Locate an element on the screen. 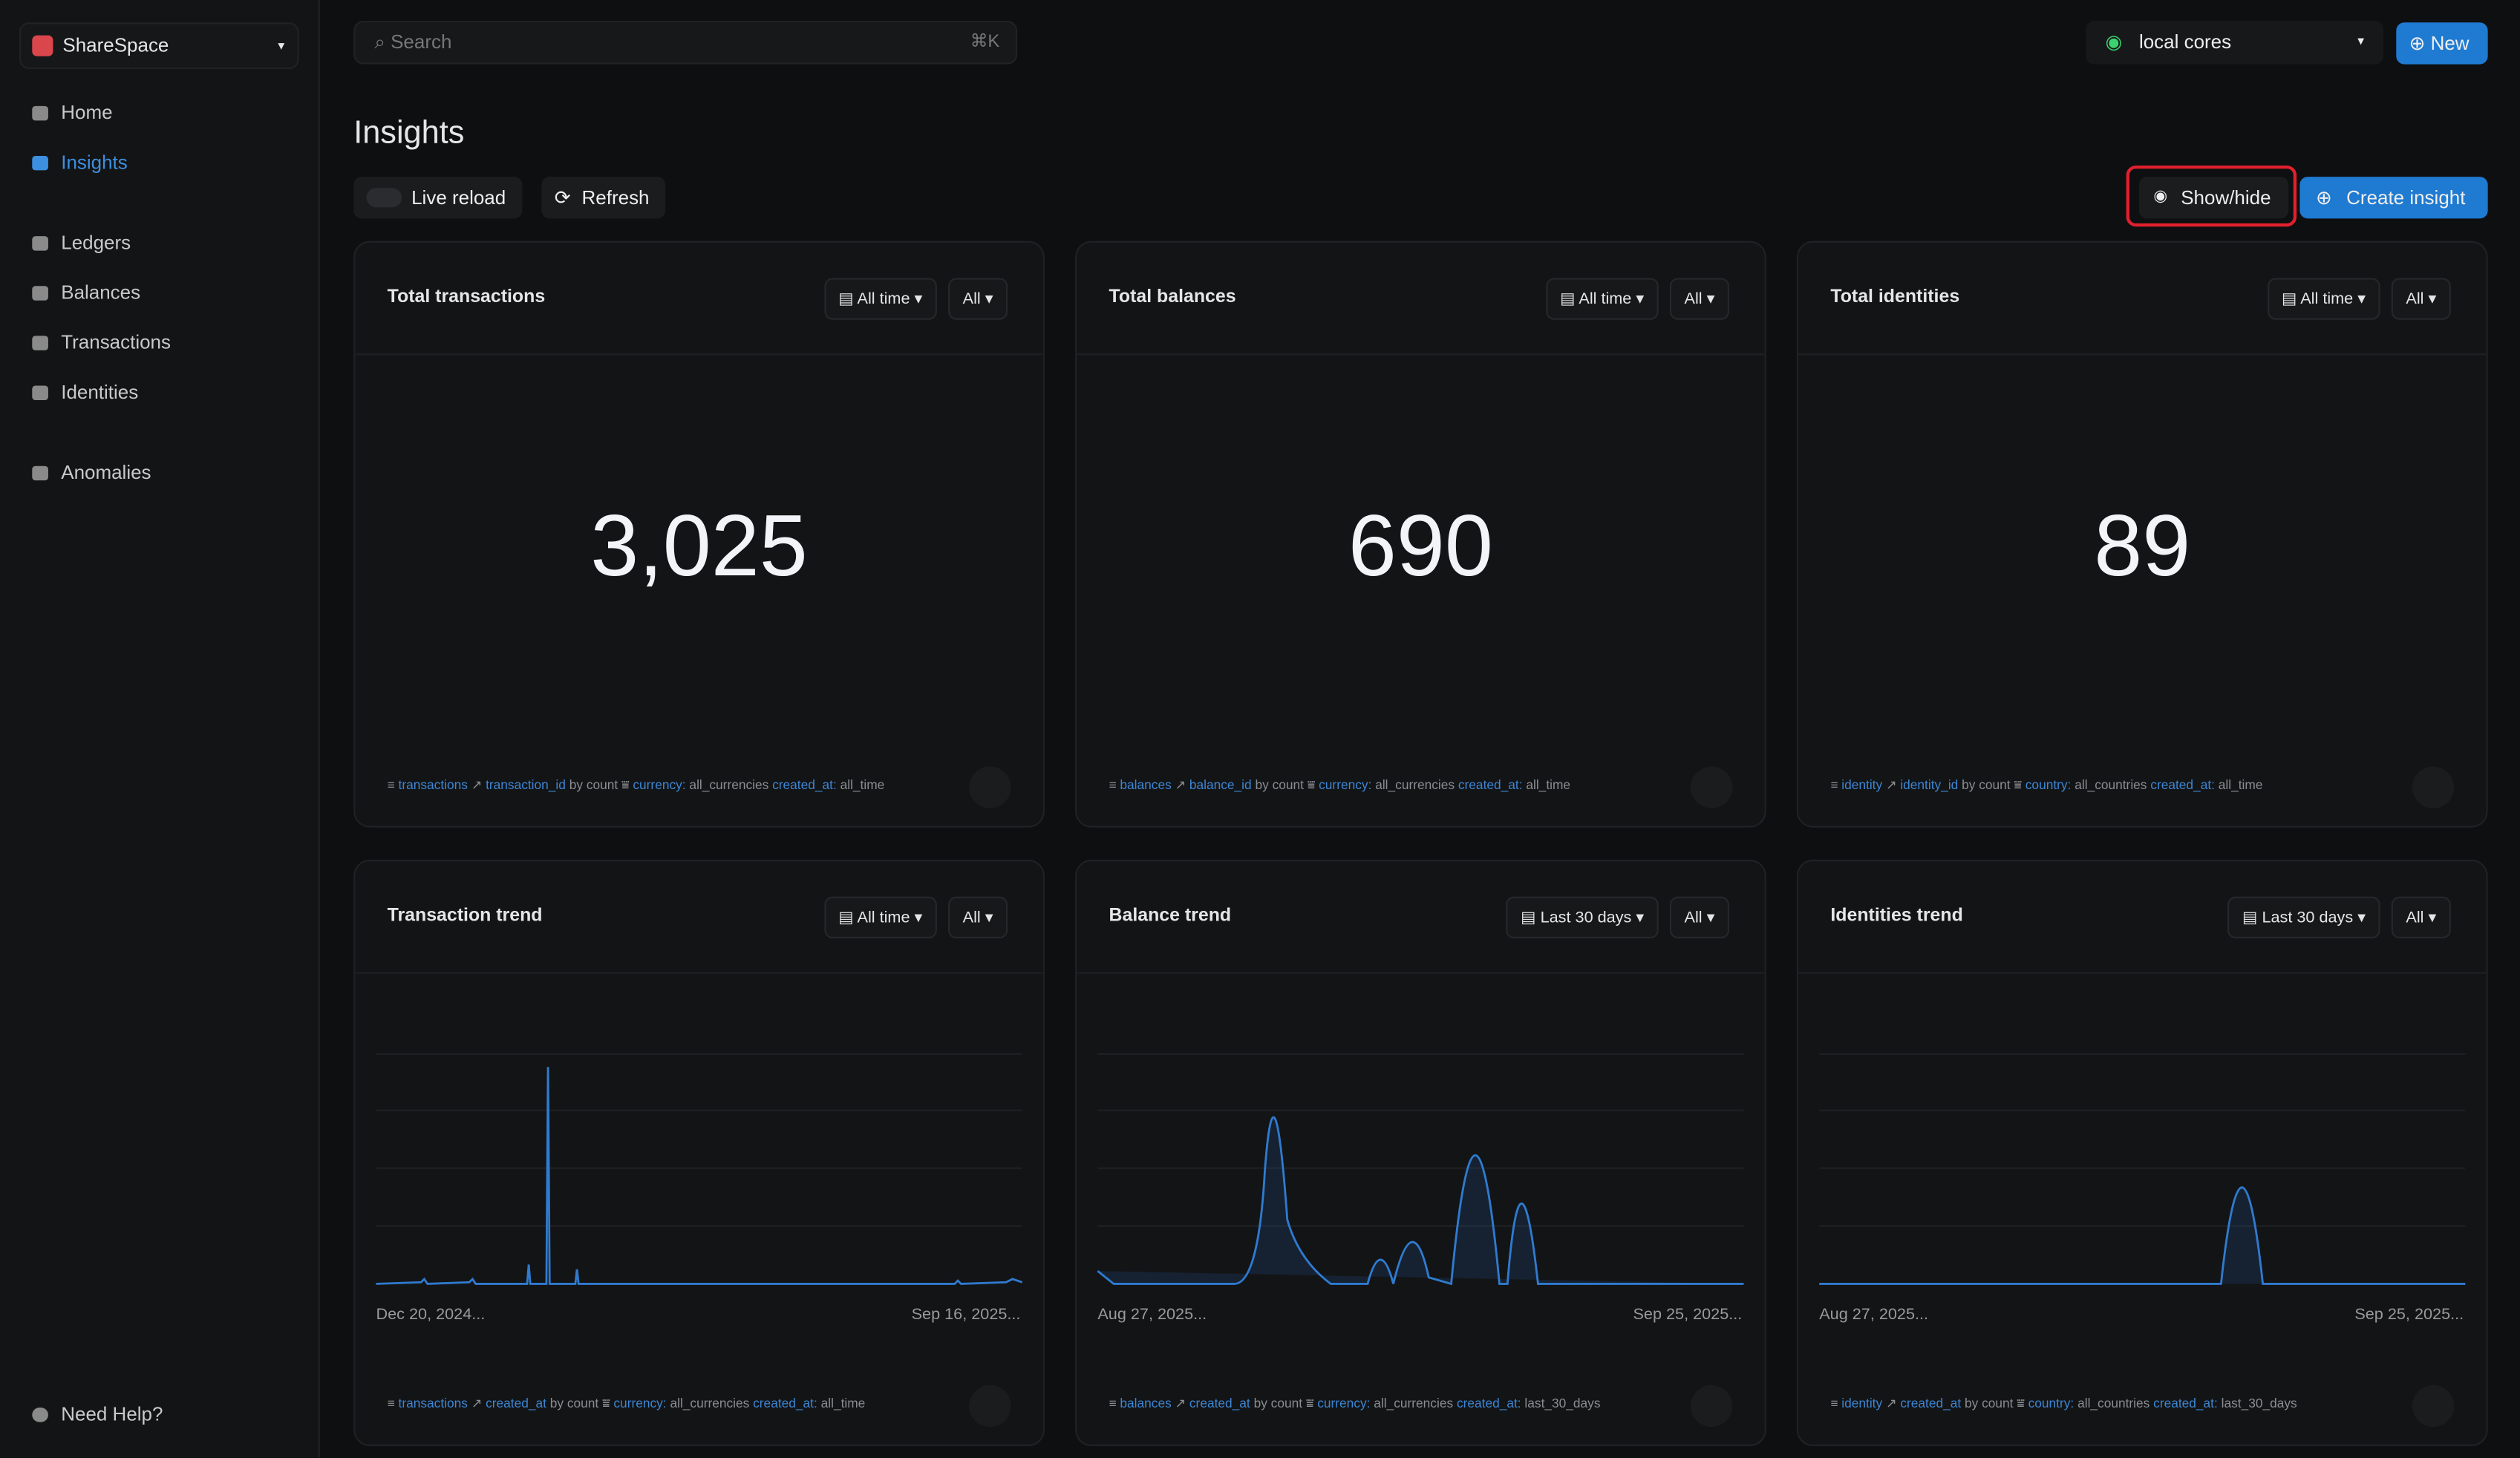 The height and width of the screenshot is (1458, 2520). live-reload-toggle: Live reload is located at coordinates (438, 198).